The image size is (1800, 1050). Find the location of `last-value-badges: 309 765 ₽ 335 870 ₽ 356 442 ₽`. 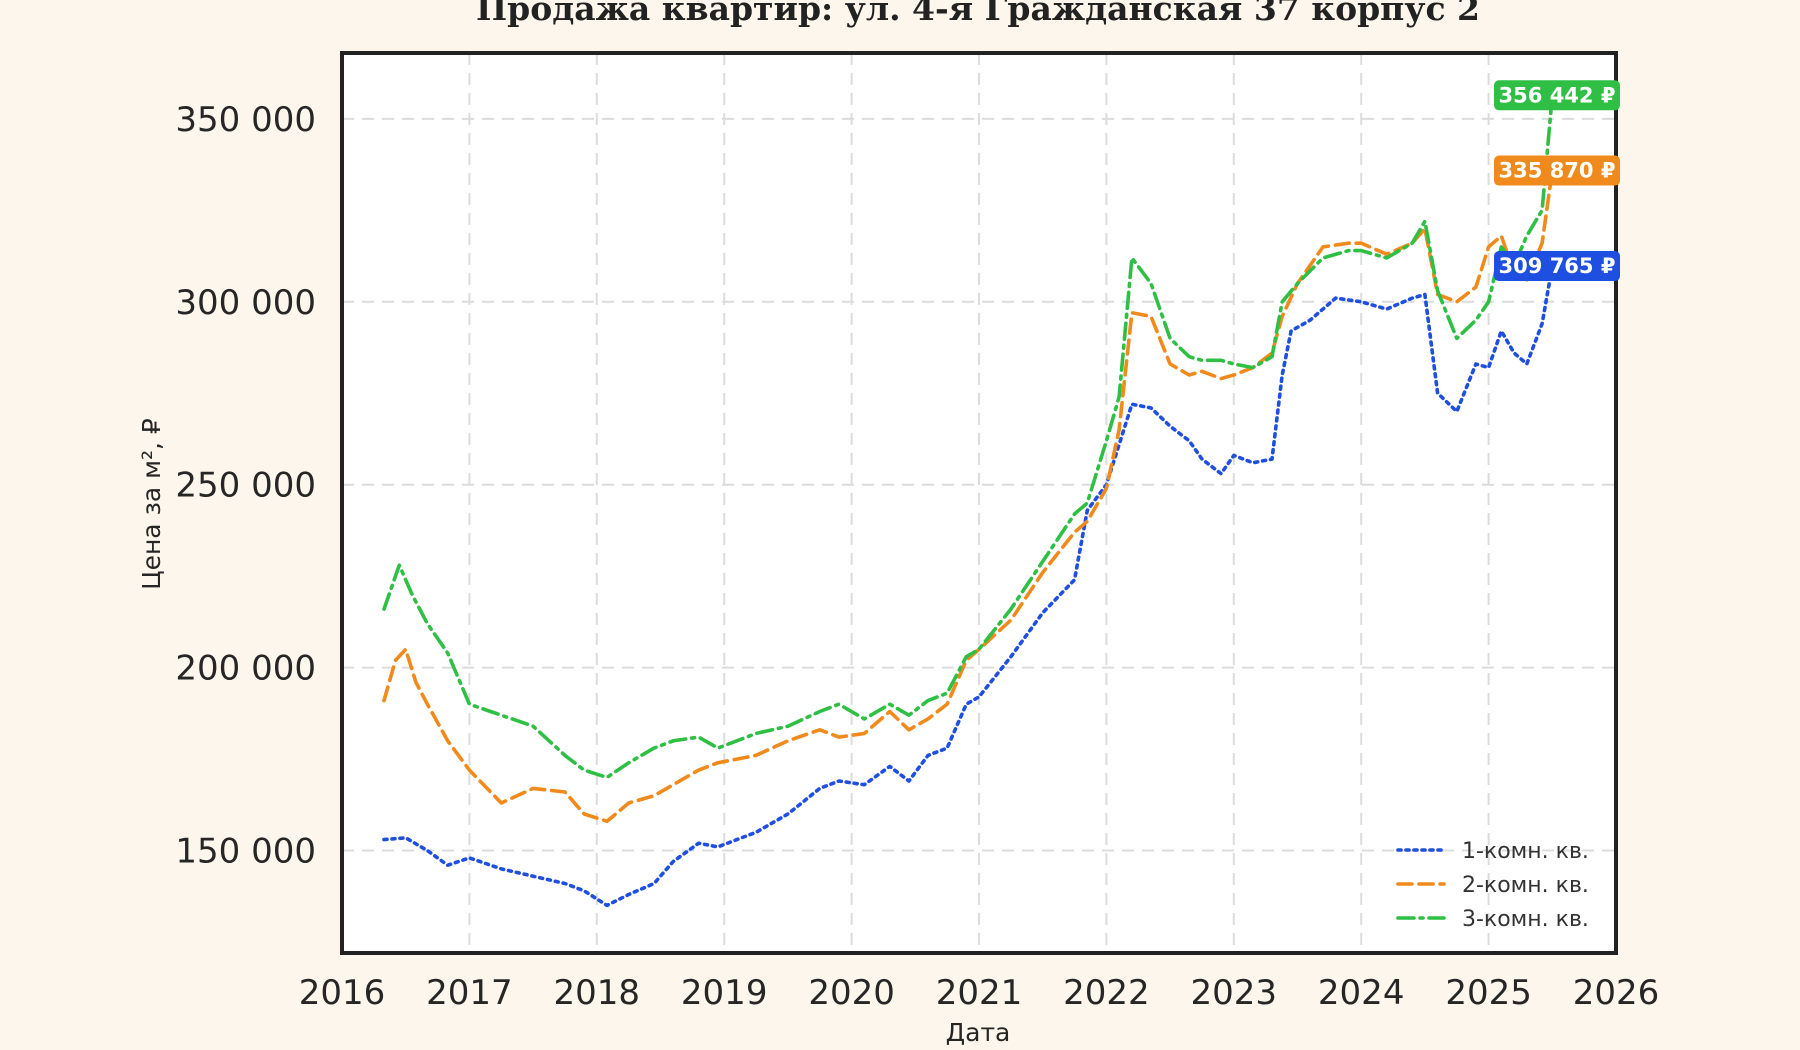

last-value-badges: 309 765 ₽ 335 870 ₽ 356 442 ₽ is located at coordinates (1557, 181).